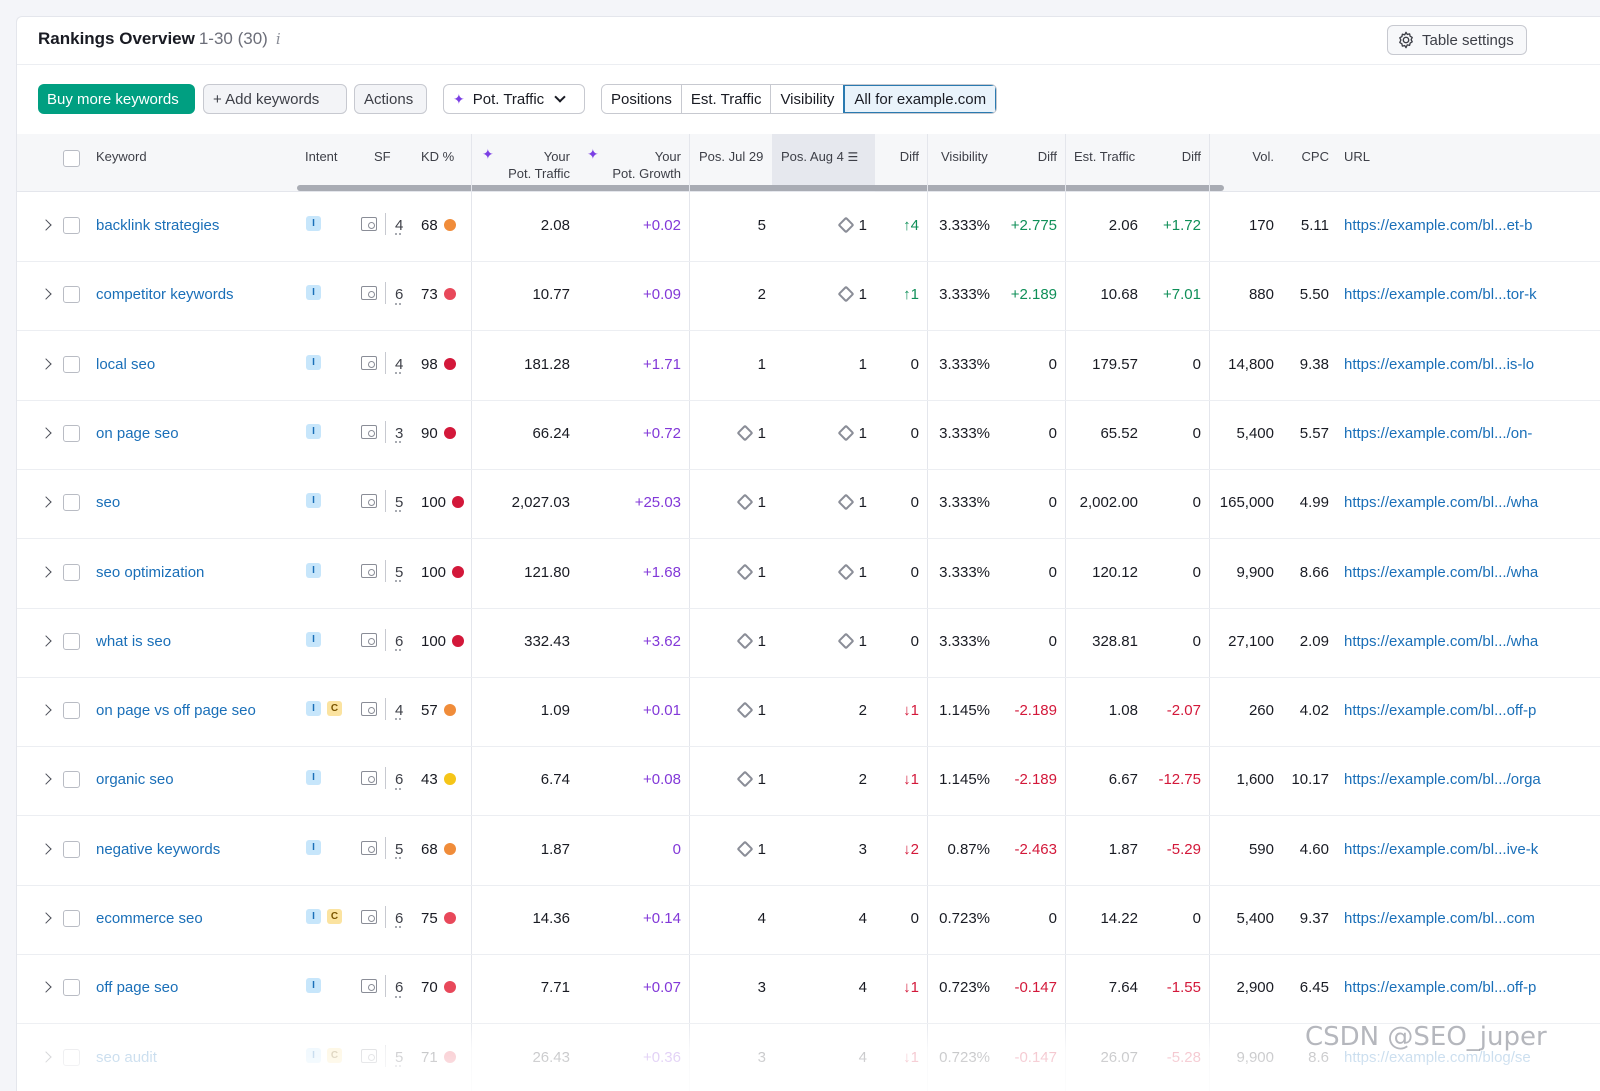 The width and height of the screenshot is (1600, 1091). Describe the element at coordinates (642, 99) in the screenshot. I see `segment-positions: Positions` at that location.